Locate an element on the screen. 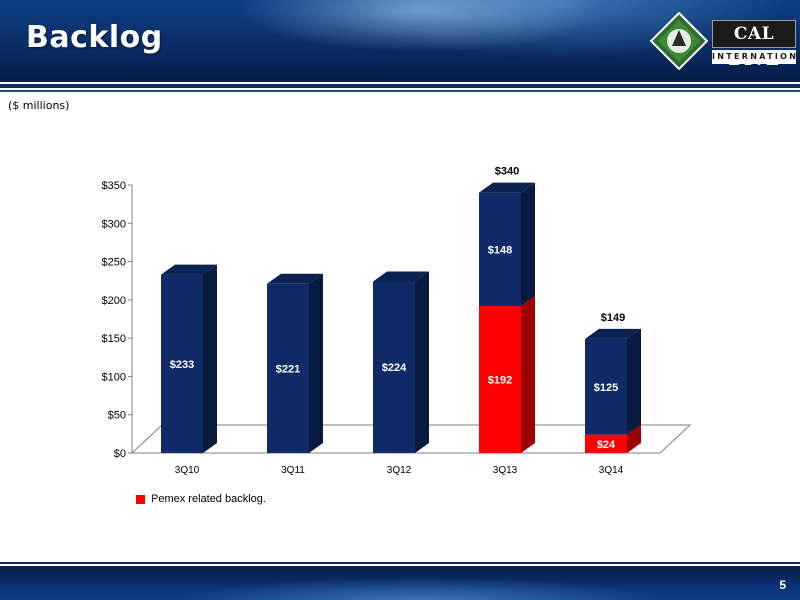  bar-value-label: $192 is located at coordinates (500, 380).